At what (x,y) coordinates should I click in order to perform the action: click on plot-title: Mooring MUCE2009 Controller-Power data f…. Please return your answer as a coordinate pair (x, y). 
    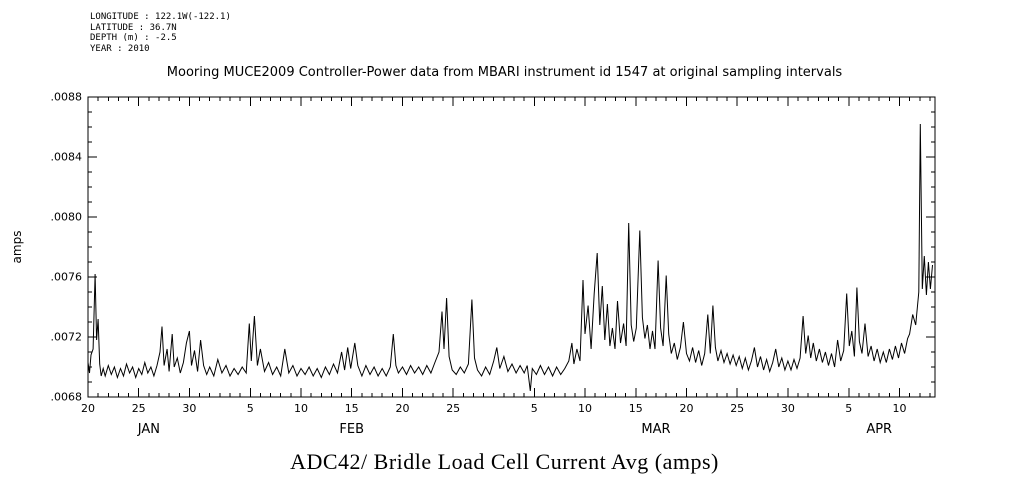
    Looking at the image, I should click on (504, 72).